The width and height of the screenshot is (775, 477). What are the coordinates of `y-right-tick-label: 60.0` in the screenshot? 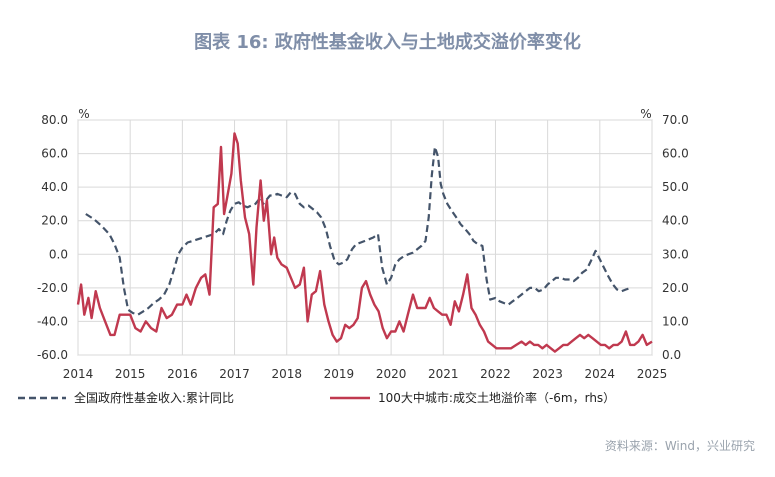 It's located at (675, 154).